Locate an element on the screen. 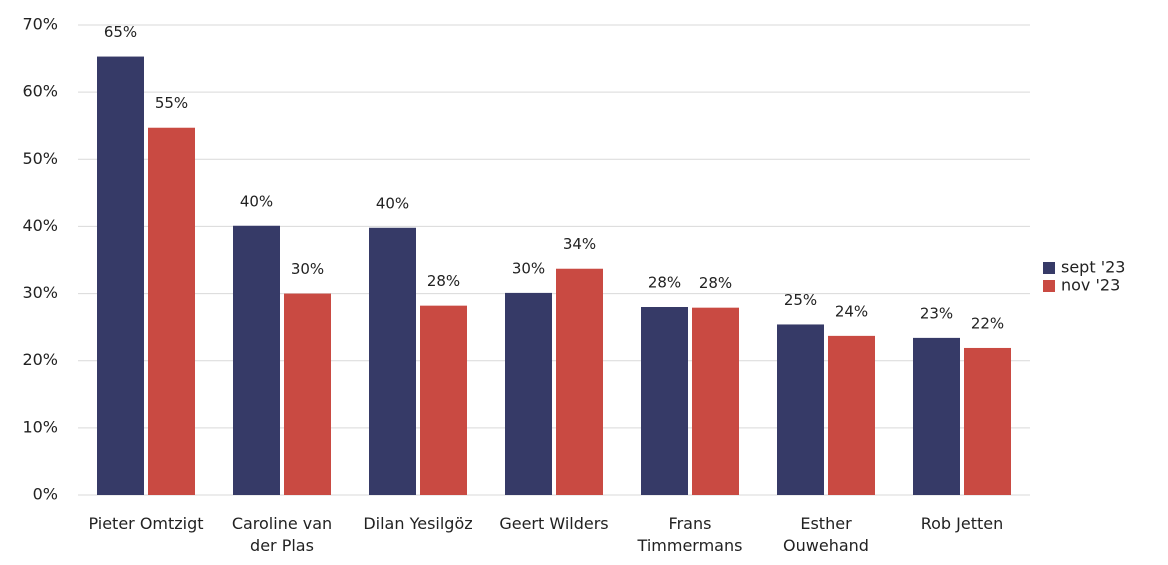 The width and height of the screenshot is (1168, 565). x-tick-label: Esther Ouwehand is located at coordinates (826, 534).